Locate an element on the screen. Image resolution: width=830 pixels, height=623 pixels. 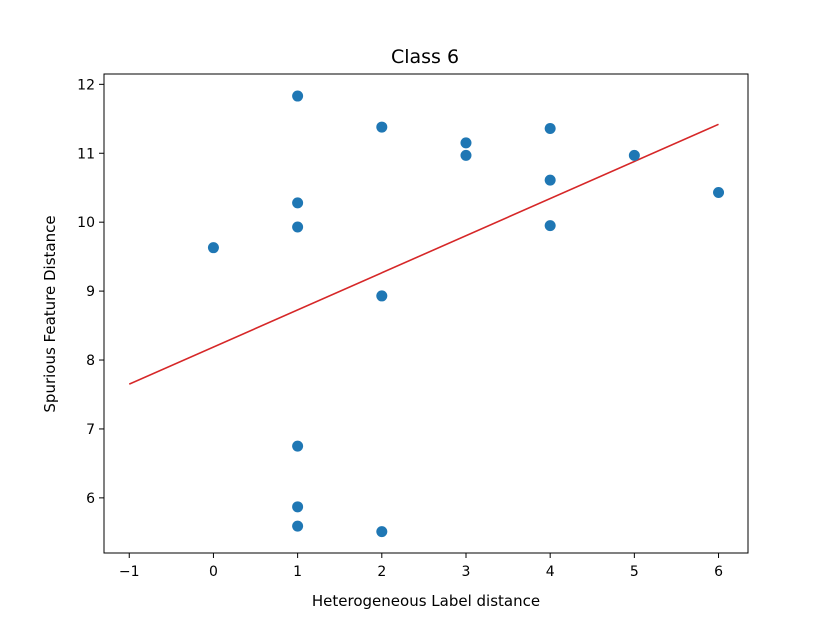
x-tick-label: 5 is located at coordinates (634, 572).